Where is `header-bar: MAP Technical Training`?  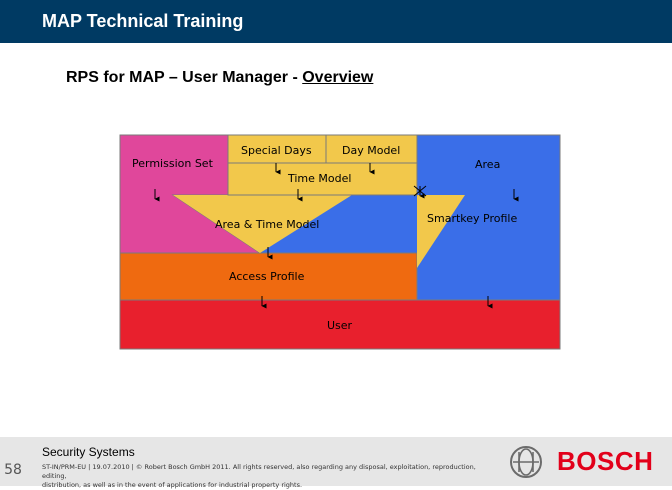 header-bar: MAP Technical Training is located at coordinates (336, 21).